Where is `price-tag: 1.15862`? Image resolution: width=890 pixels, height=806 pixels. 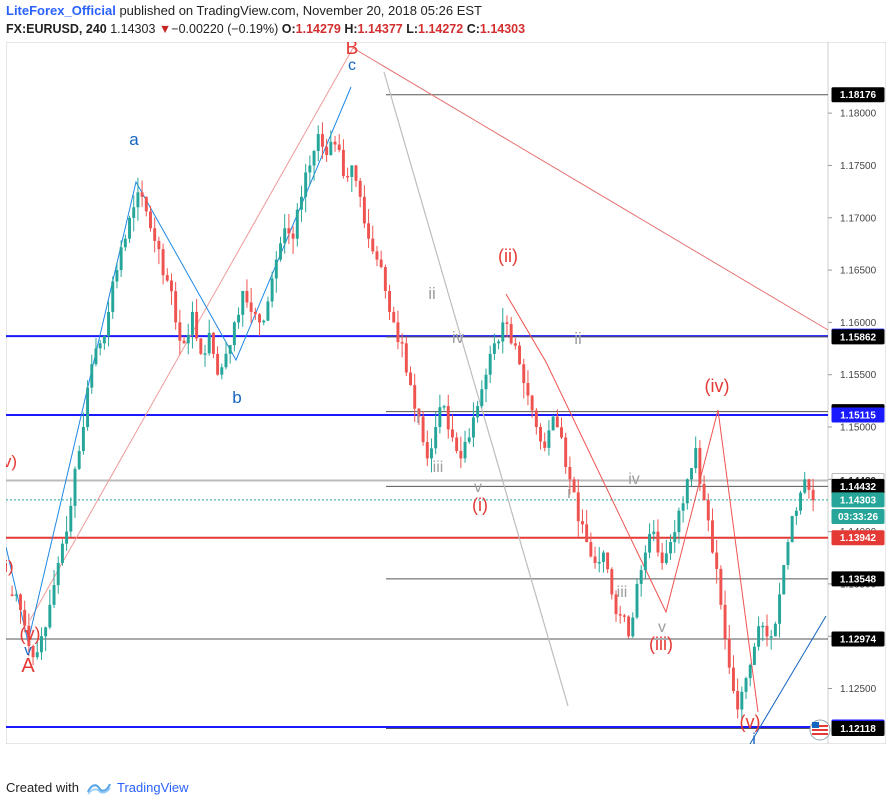 price-tag: 1.15862 is located at coordinates (858, 337).